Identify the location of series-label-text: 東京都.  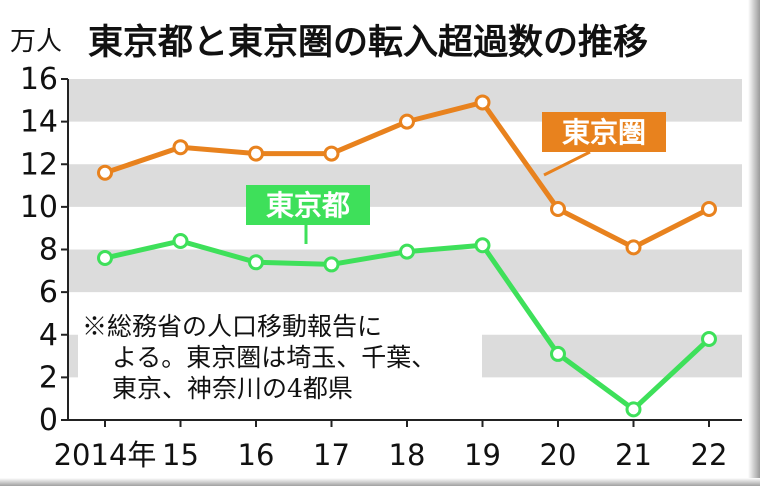
(308, 205).